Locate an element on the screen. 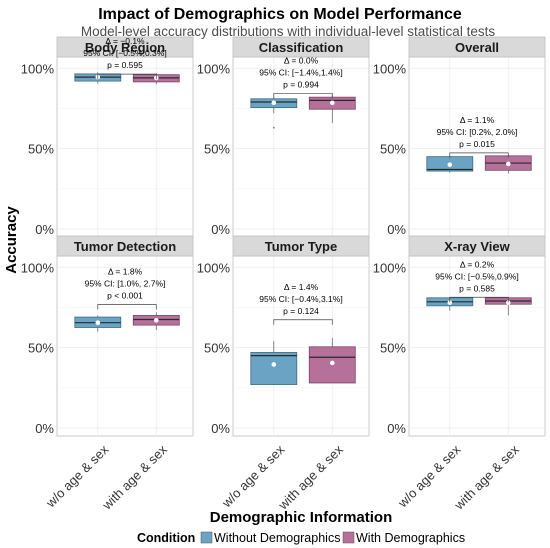 The height and width of the screenshot is (548, 550). legend-title: Condition is located at coordinates (166, 538).